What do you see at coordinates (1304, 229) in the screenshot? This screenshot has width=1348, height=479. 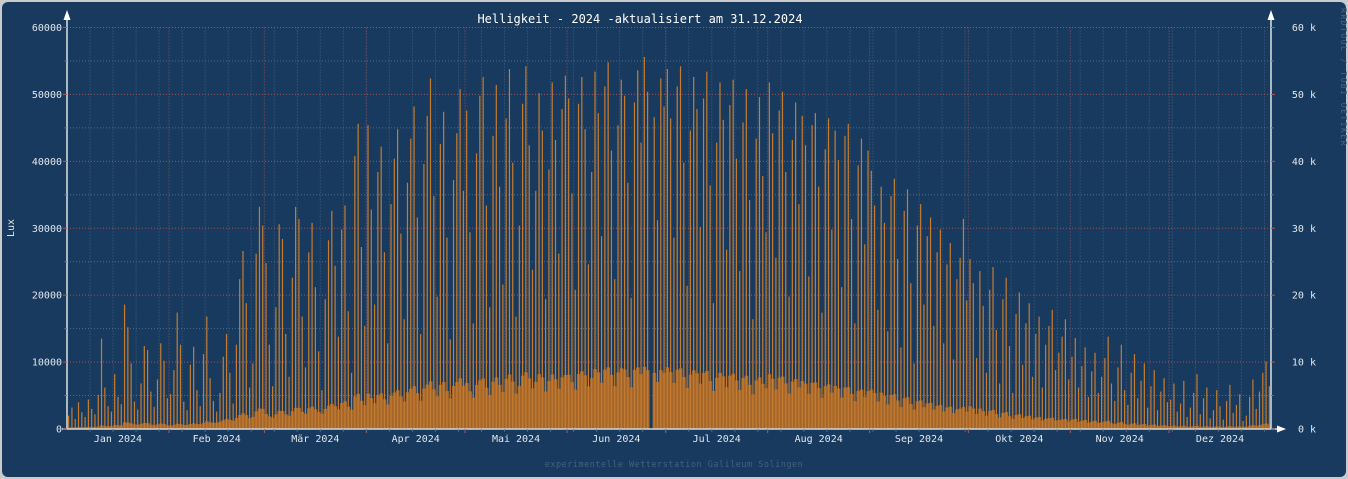 I see `y-axis-tick-label-right: 30 k` at bounding box center [1304, 229].